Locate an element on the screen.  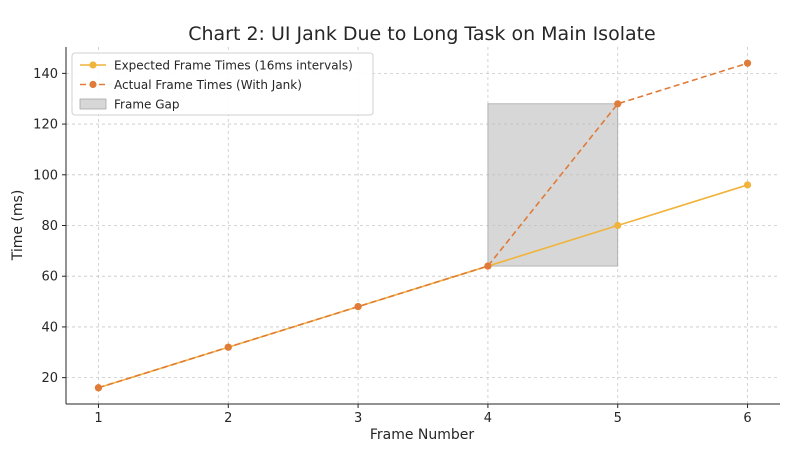
legend-label-1: Expected Frame Times (16ms intervals) is located at coordinates (233, 65).